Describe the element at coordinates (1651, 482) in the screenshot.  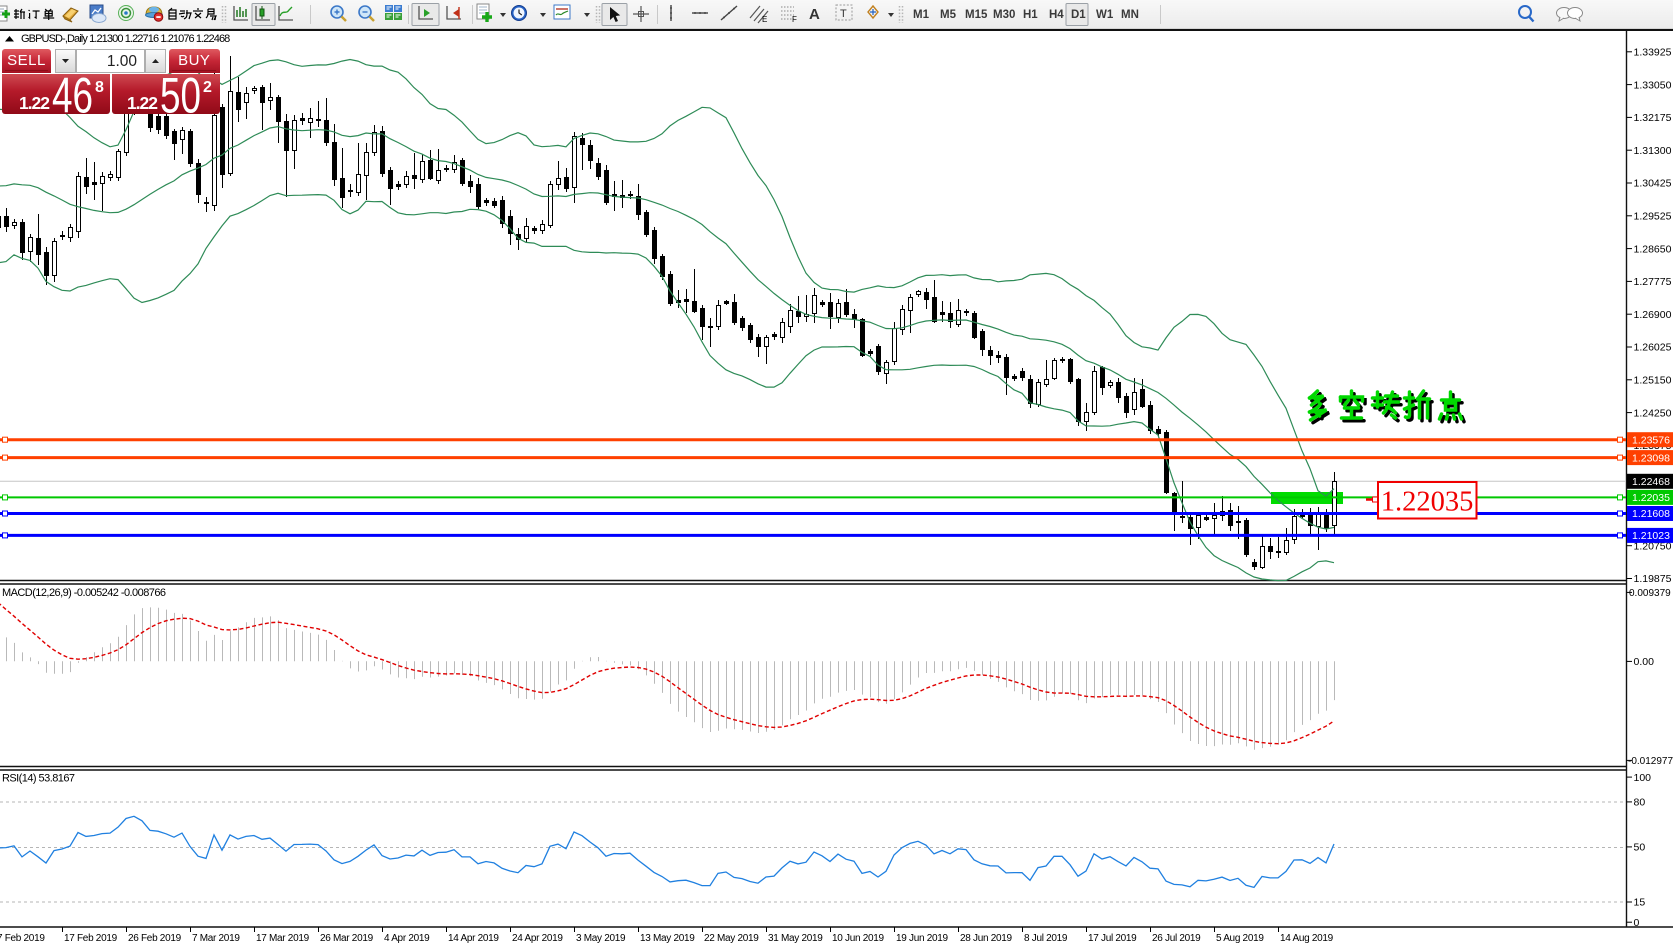
I see `svg-text: 1.22468` at that location.